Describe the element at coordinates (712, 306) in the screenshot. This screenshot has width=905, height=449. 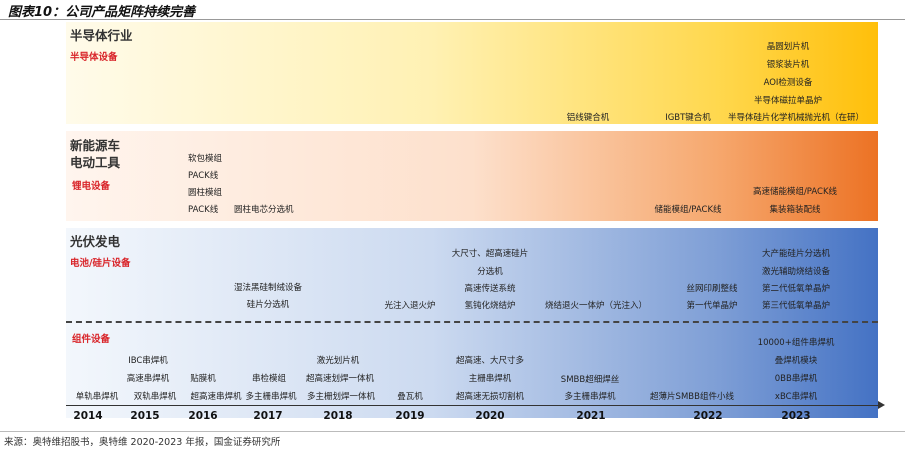
I see `product-2022-pv-2: 第一代单晶炉` at that location.